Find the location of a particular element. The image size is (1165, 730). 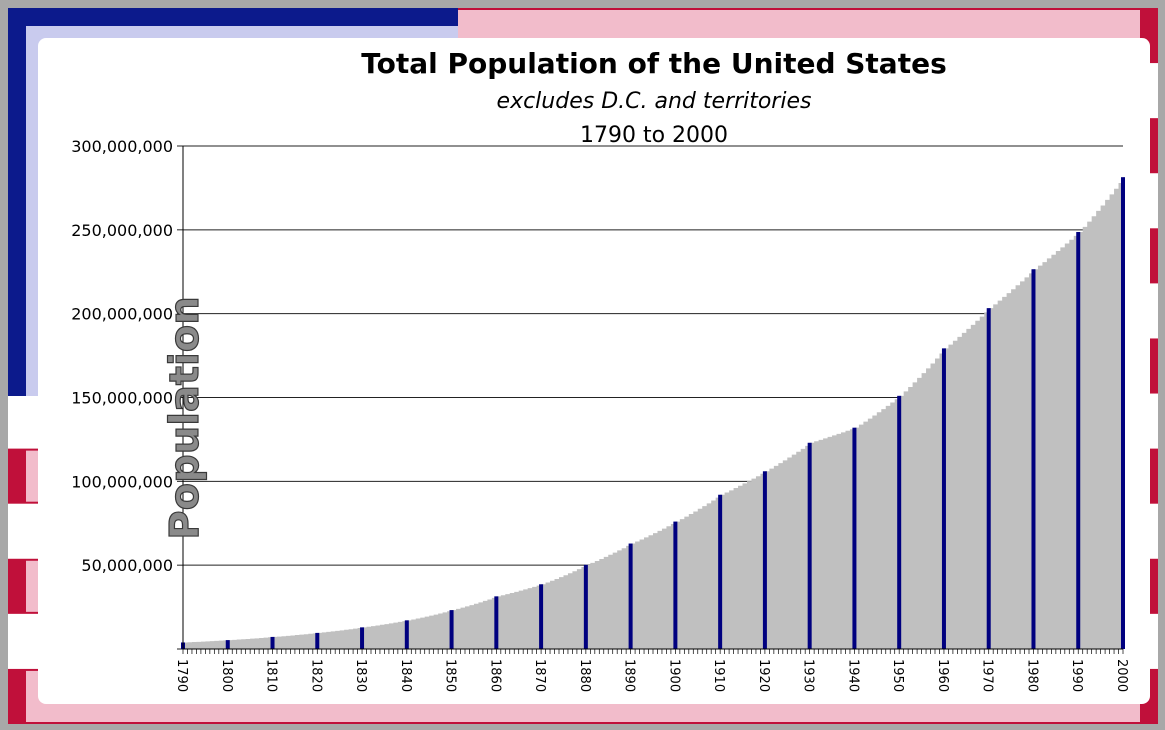

y-tick-label: 200,000,000 is located at coordinates (122, 314).